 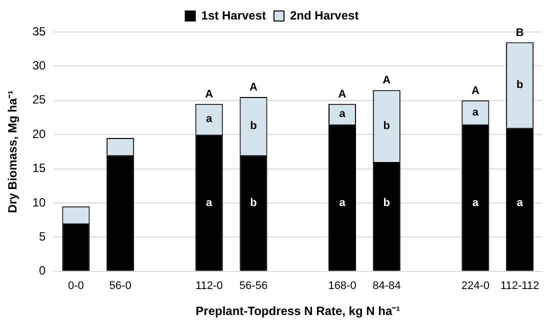 What do you see at coordinates (233, 15) in the screenshot?
I see `legend-label: 1st Harvest` at bounding box center [233, 15].